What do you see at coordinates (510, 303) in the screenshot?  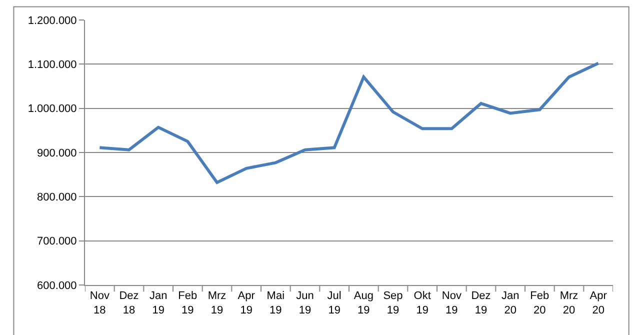 I see `x-tick-label: Jan 20` at bounding box center [510, 303].